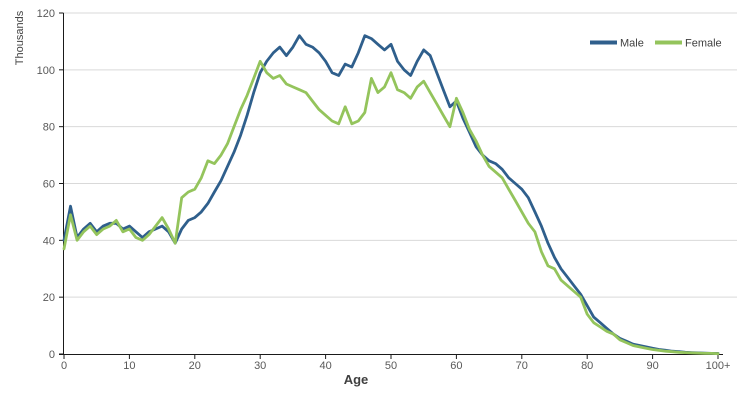 The image size is (743, 400). Describe the element at coordinates (656, 44) in the screenshot. I see `legend: Male Female` at that location.